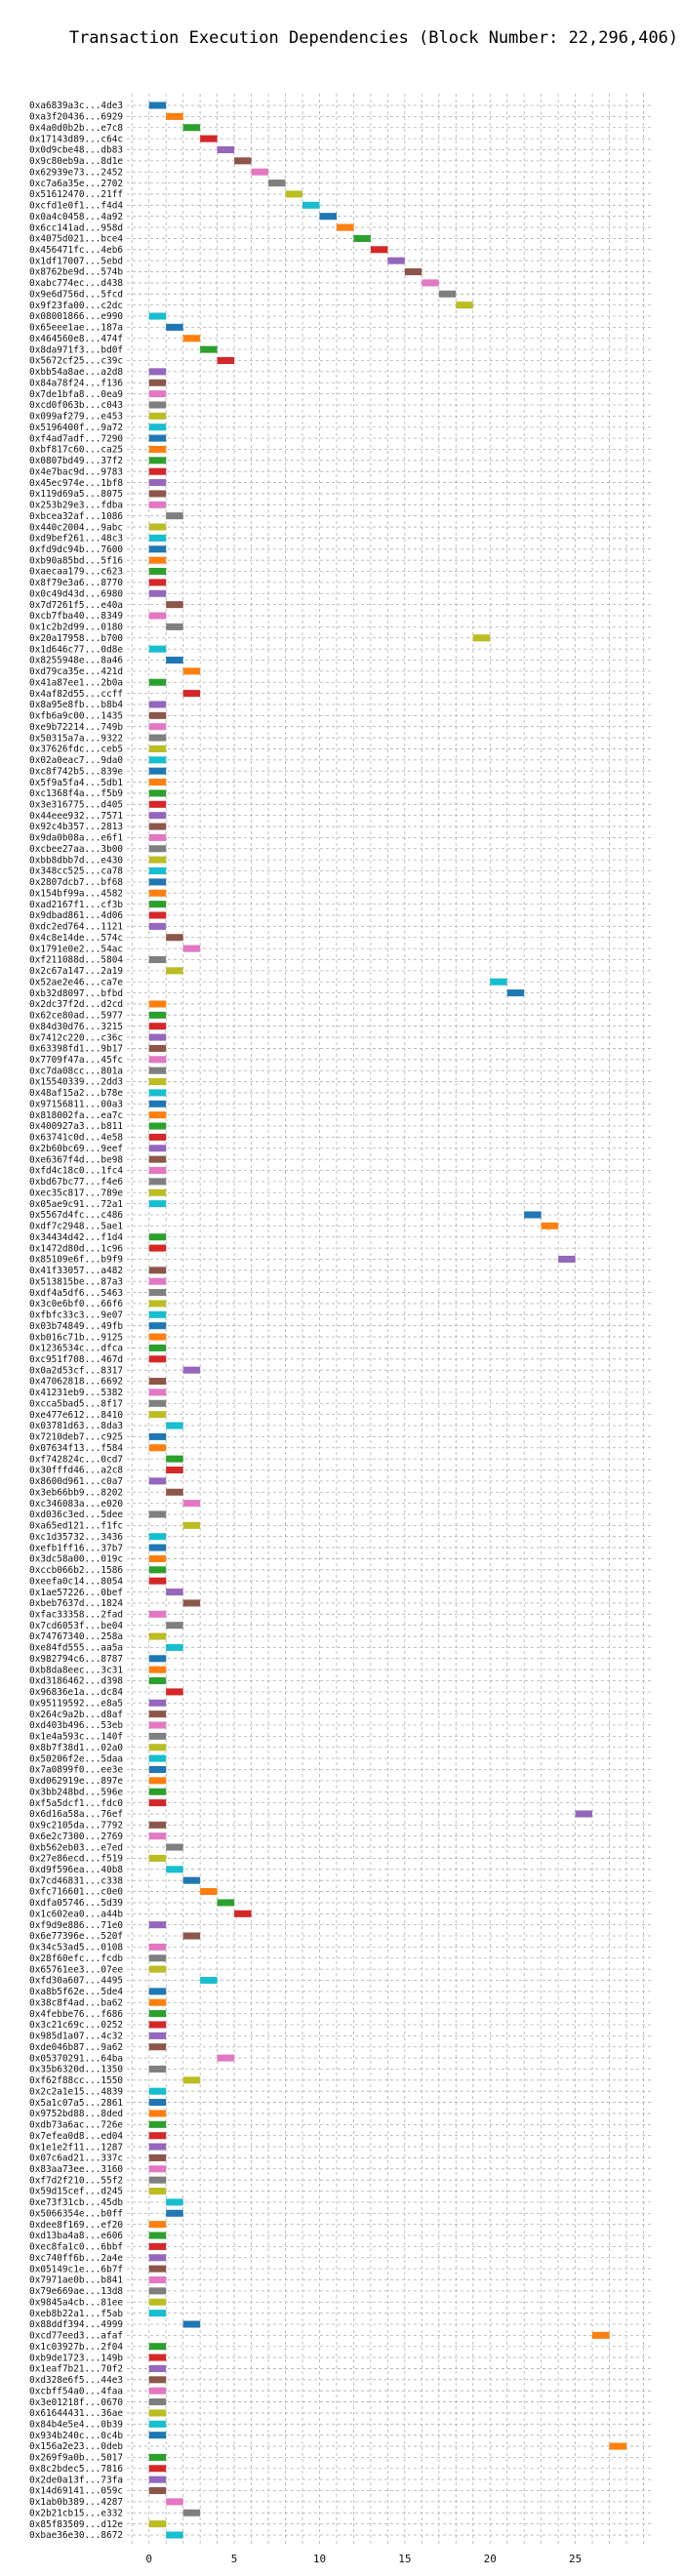 This screenshot has height=2576, width=683. Describe the element at coordinates (76, 261) in the screenshot. I see `y-tick-label: 0x1df17007...5ebd` at that location.